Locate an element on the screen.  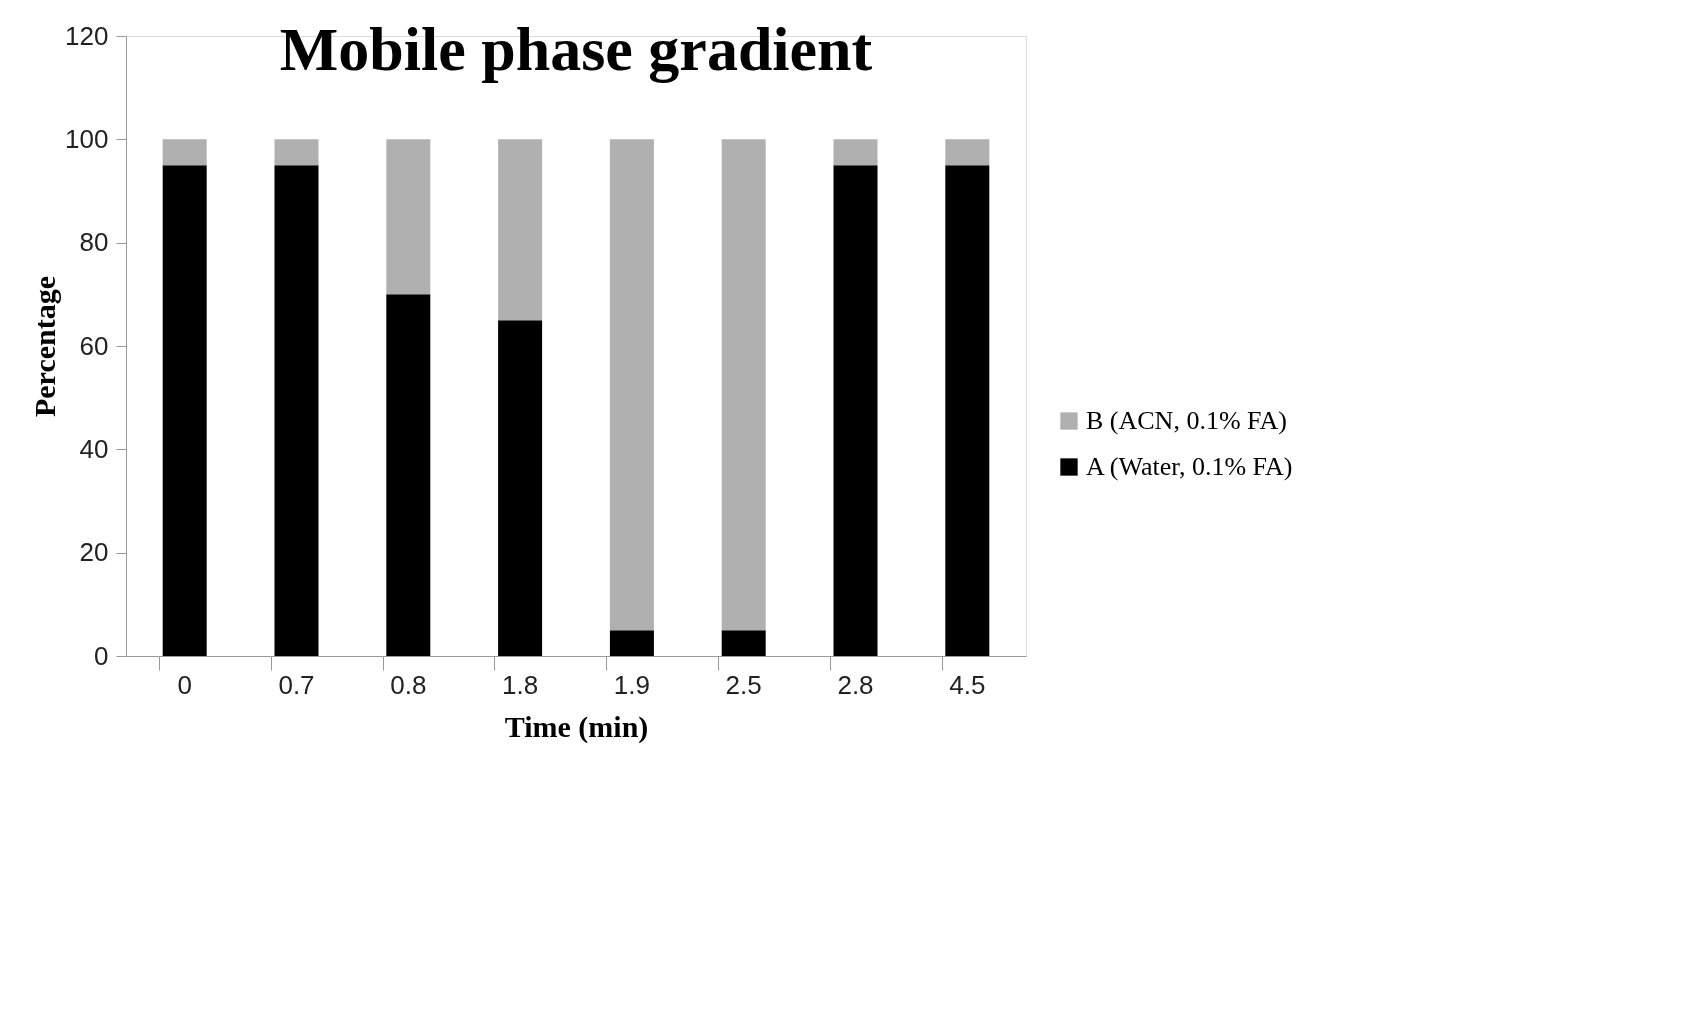
y-tick-label: 20 is located at coordinates (94, 552).